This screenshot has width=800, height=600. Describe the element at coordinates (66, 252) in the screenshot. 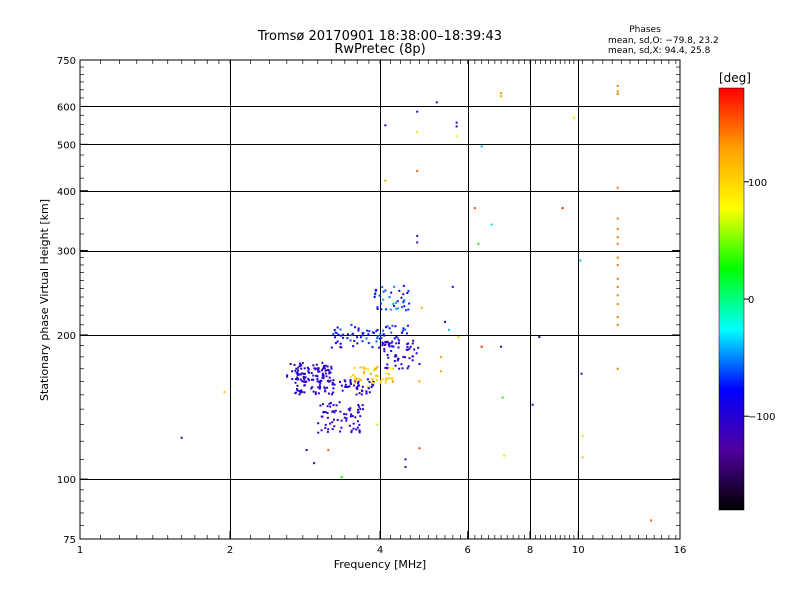

I see `y-tick-label: 300` at that location.